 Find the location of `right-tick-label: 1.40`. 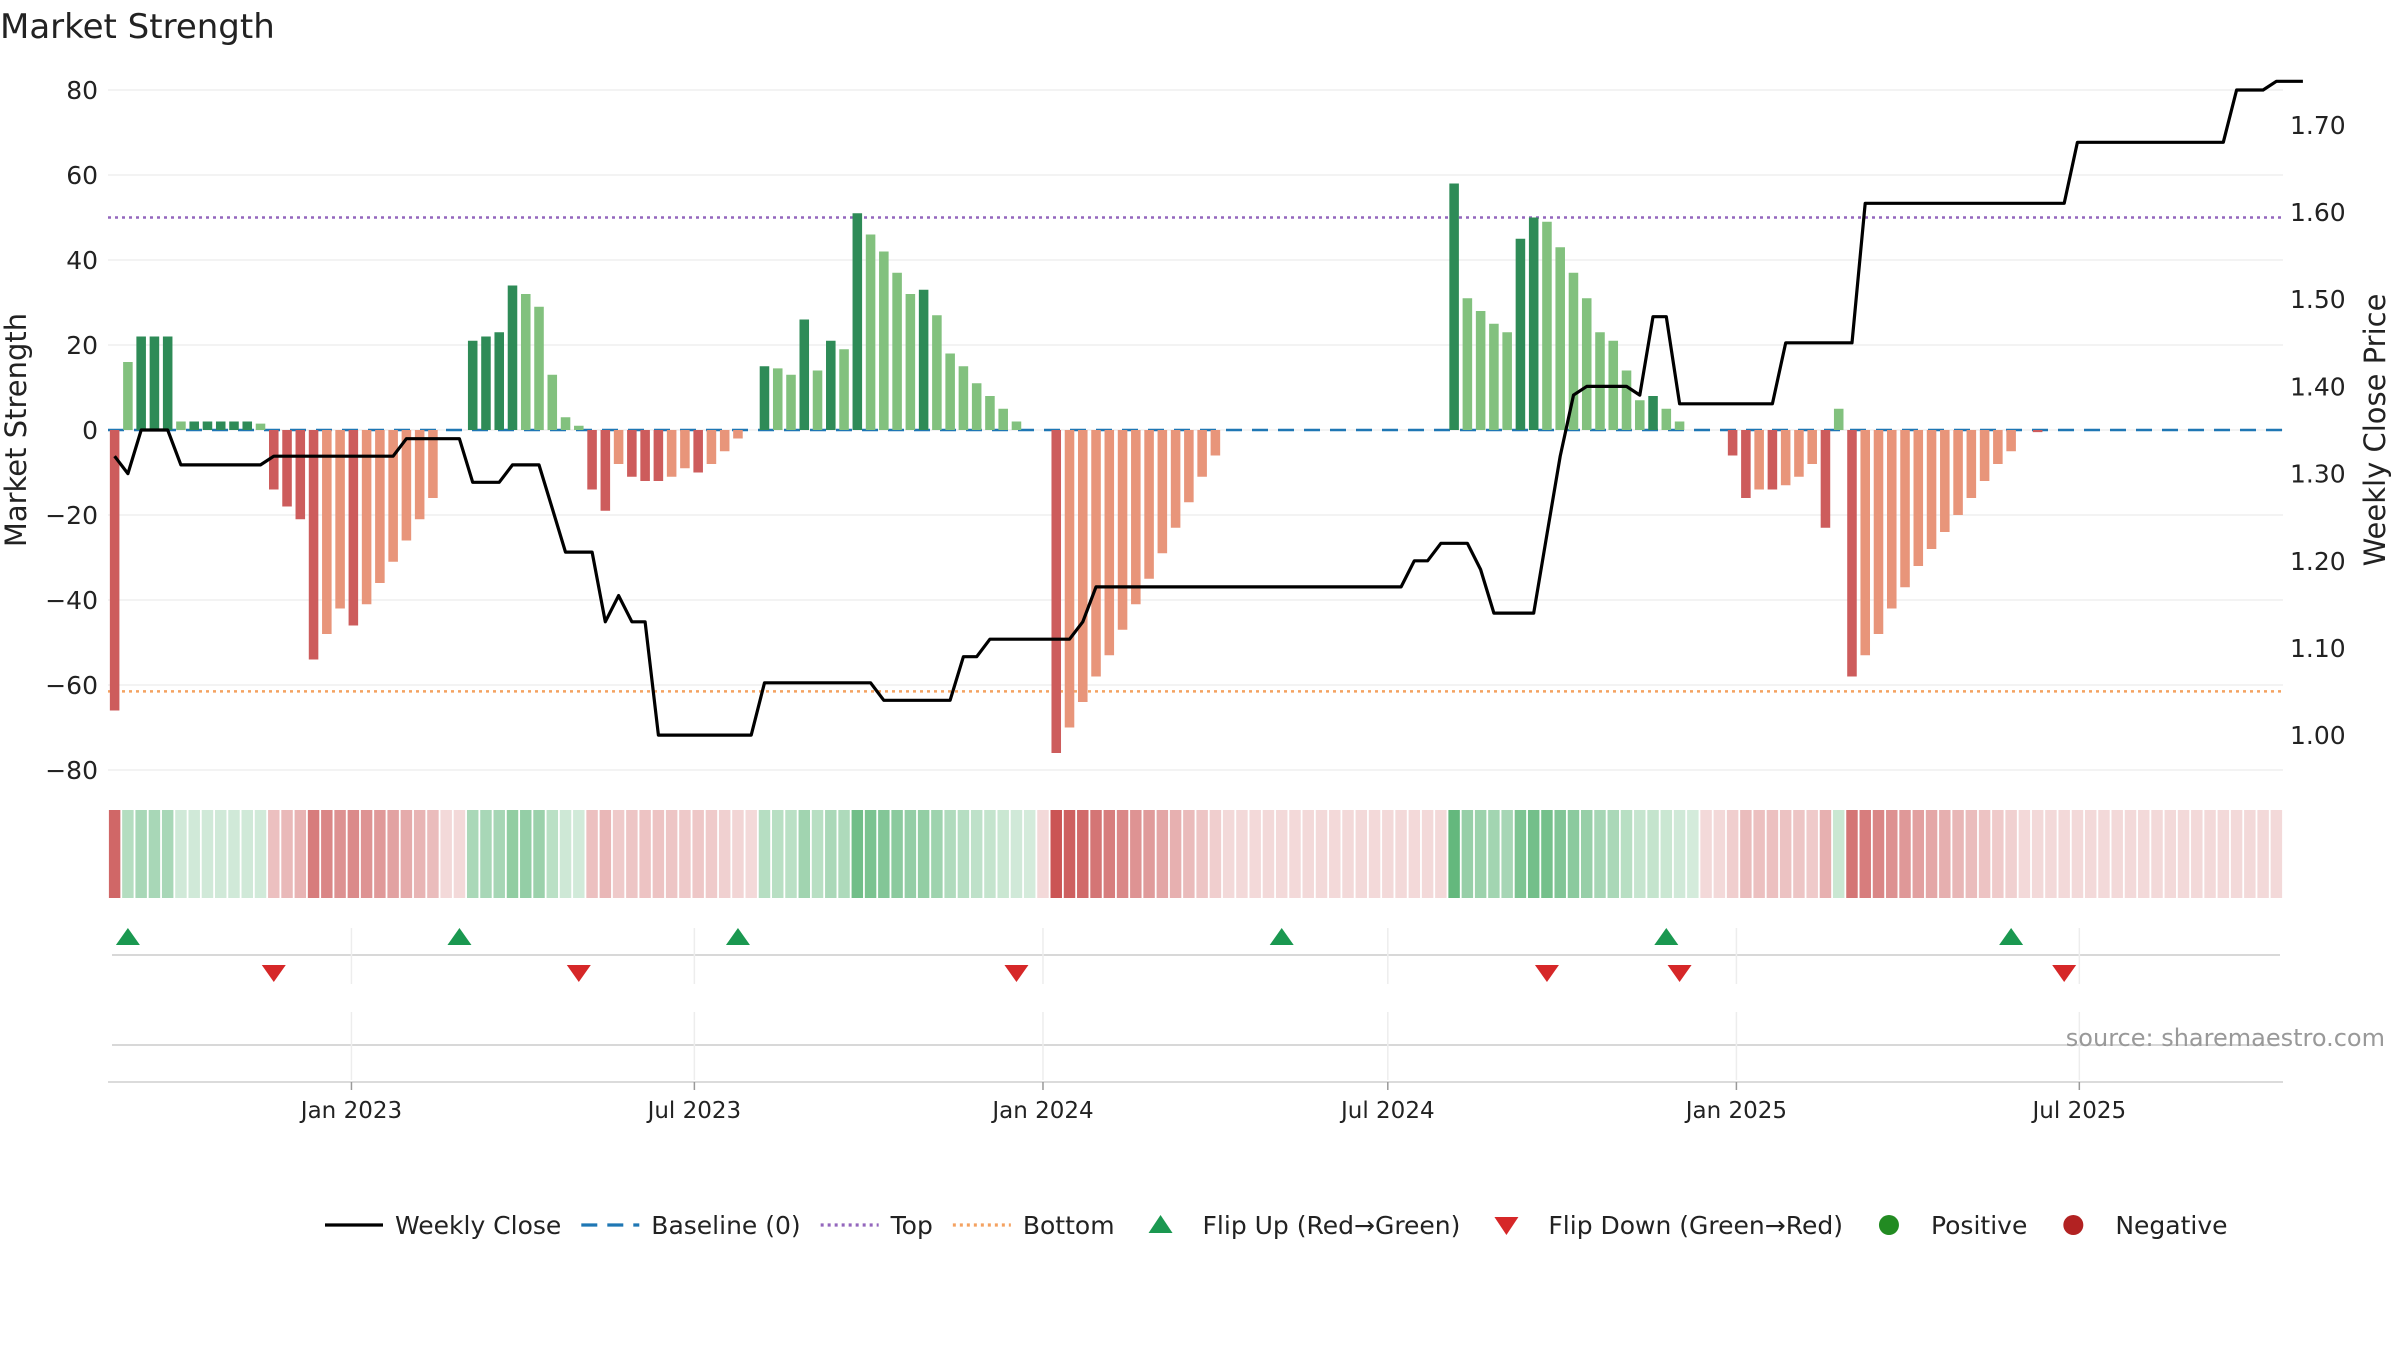

right-tick-label: 1.40 is located at coordinates (2318, 386).